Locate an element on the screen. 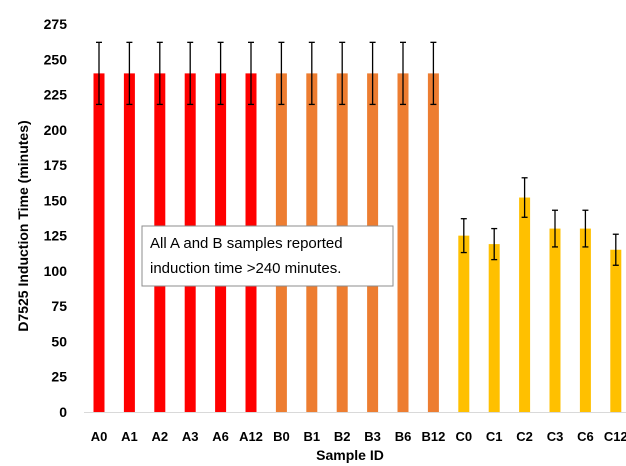  y-tick-label: 250 is located at coordinates (56, 59).